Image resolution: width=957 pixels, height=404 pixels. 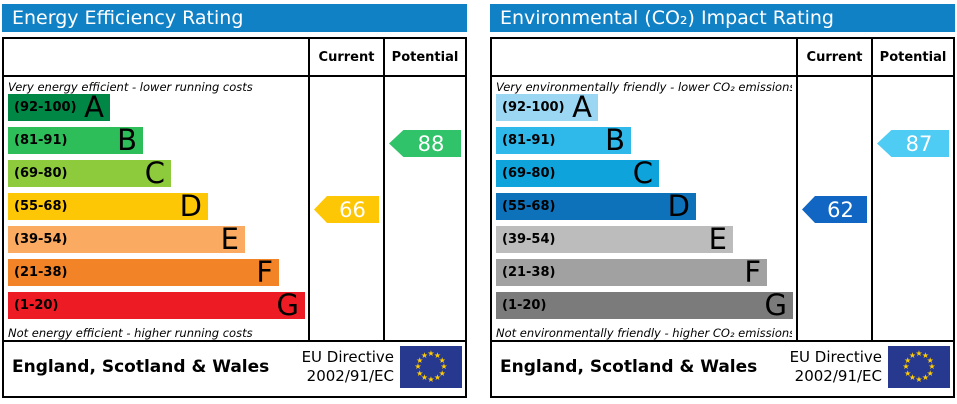 I want to click on environmental-current-rating-arrow: 62, so click(x=834, y=209).